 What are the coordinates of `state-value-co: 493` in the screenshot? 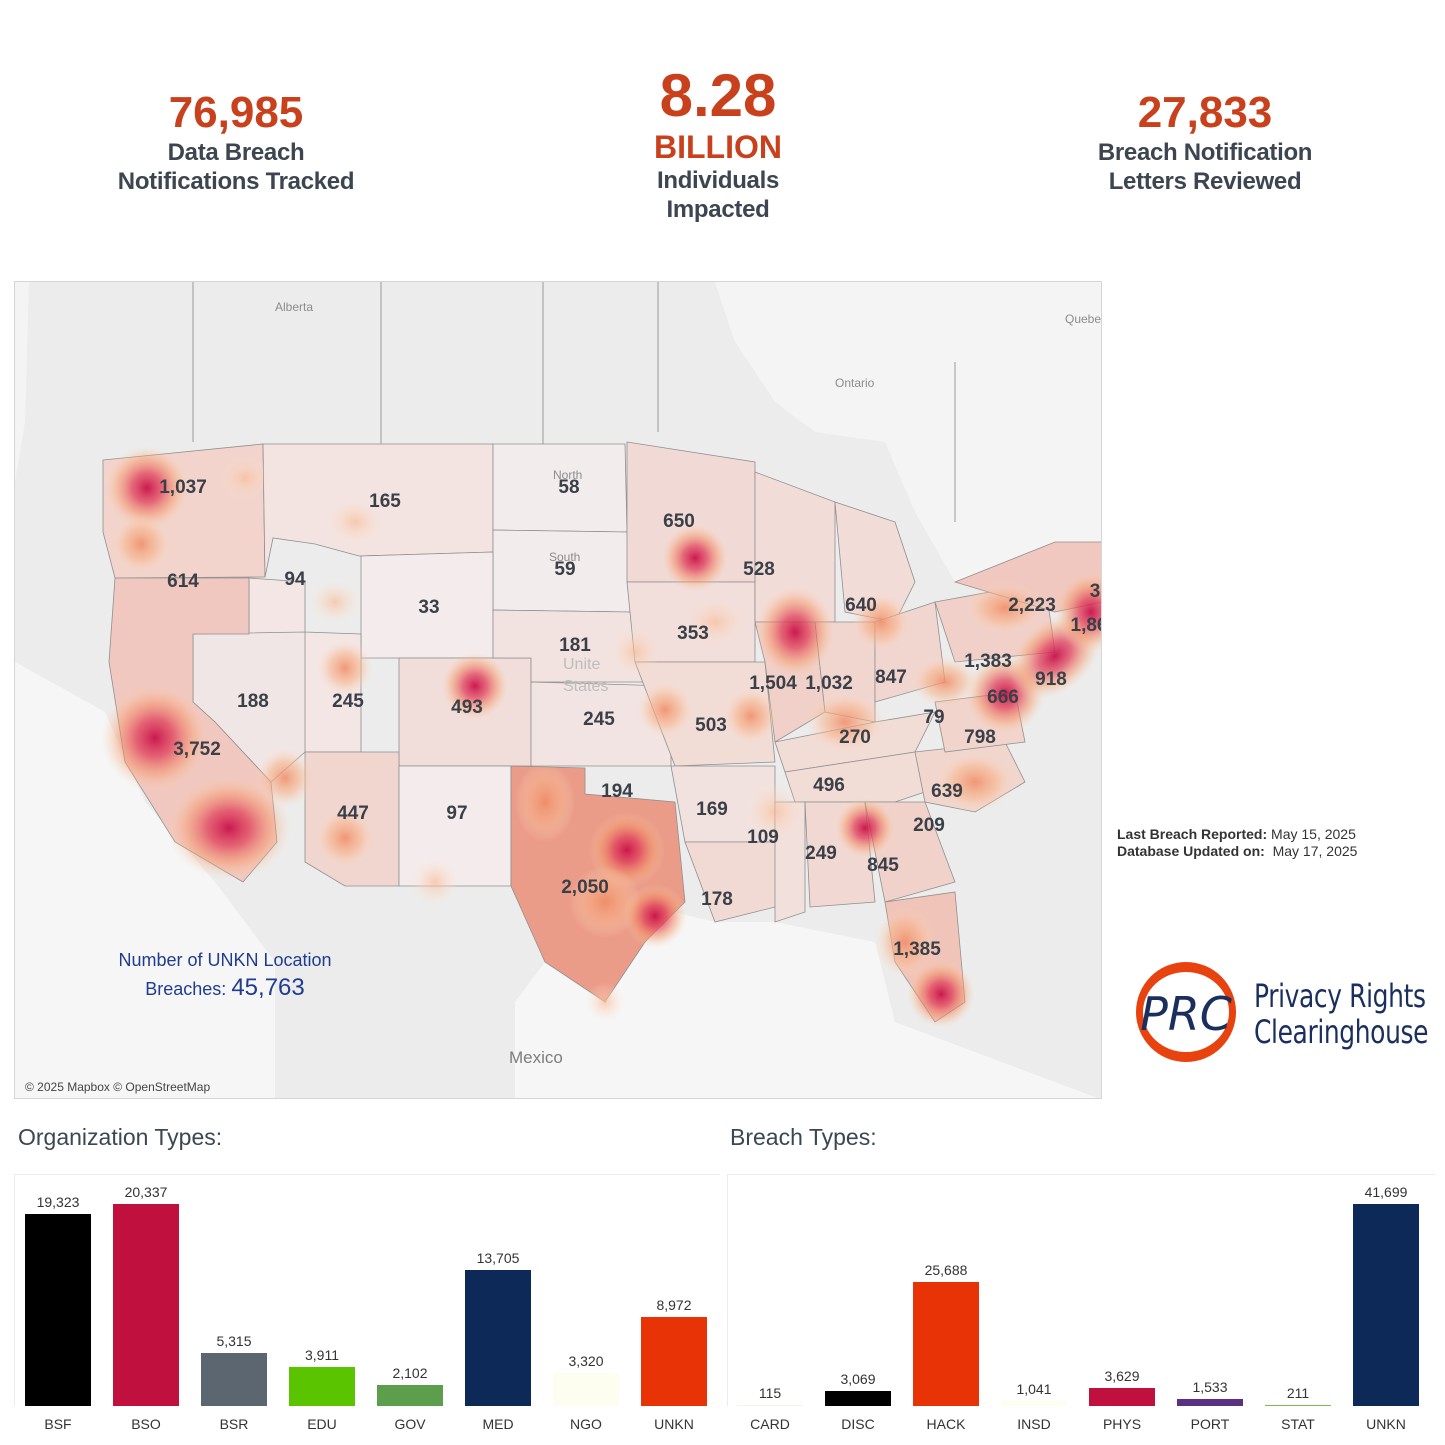 It's located at (467, 707).